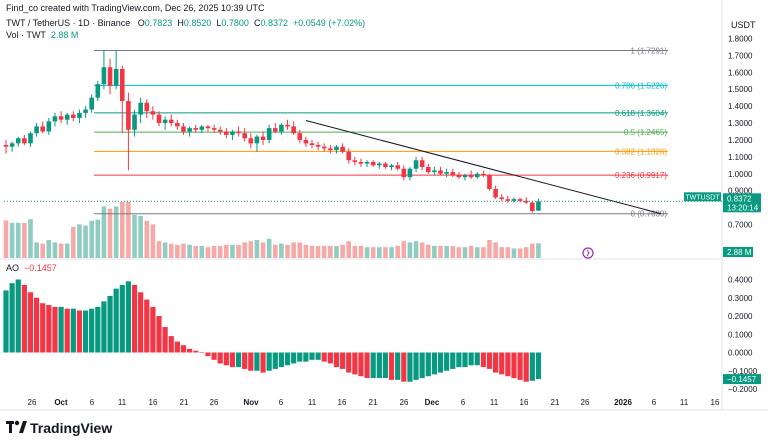 Image resolution: width=768 pixels, height=442 pixels. What do you see at coordinates (740, 353) in the screenshot?
I see `ao-axis-tick: 0.0000` at bounding box center [740, 353].